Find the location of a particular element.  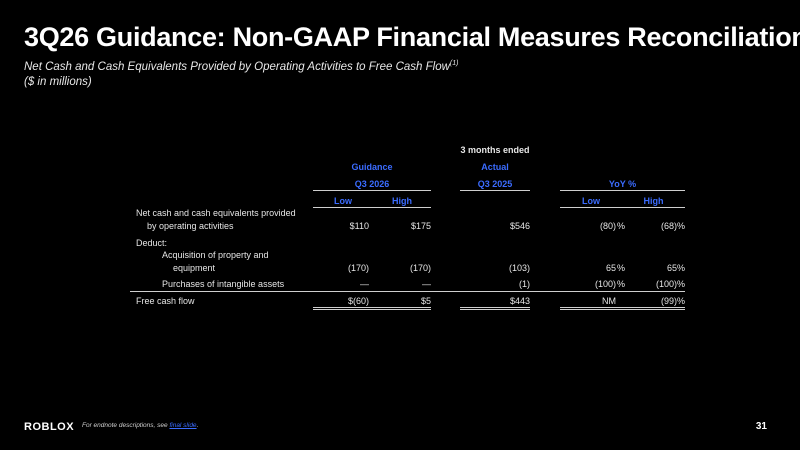

row-intangible-label: Purchases of intangible assets is located at coordinates (223, 284).